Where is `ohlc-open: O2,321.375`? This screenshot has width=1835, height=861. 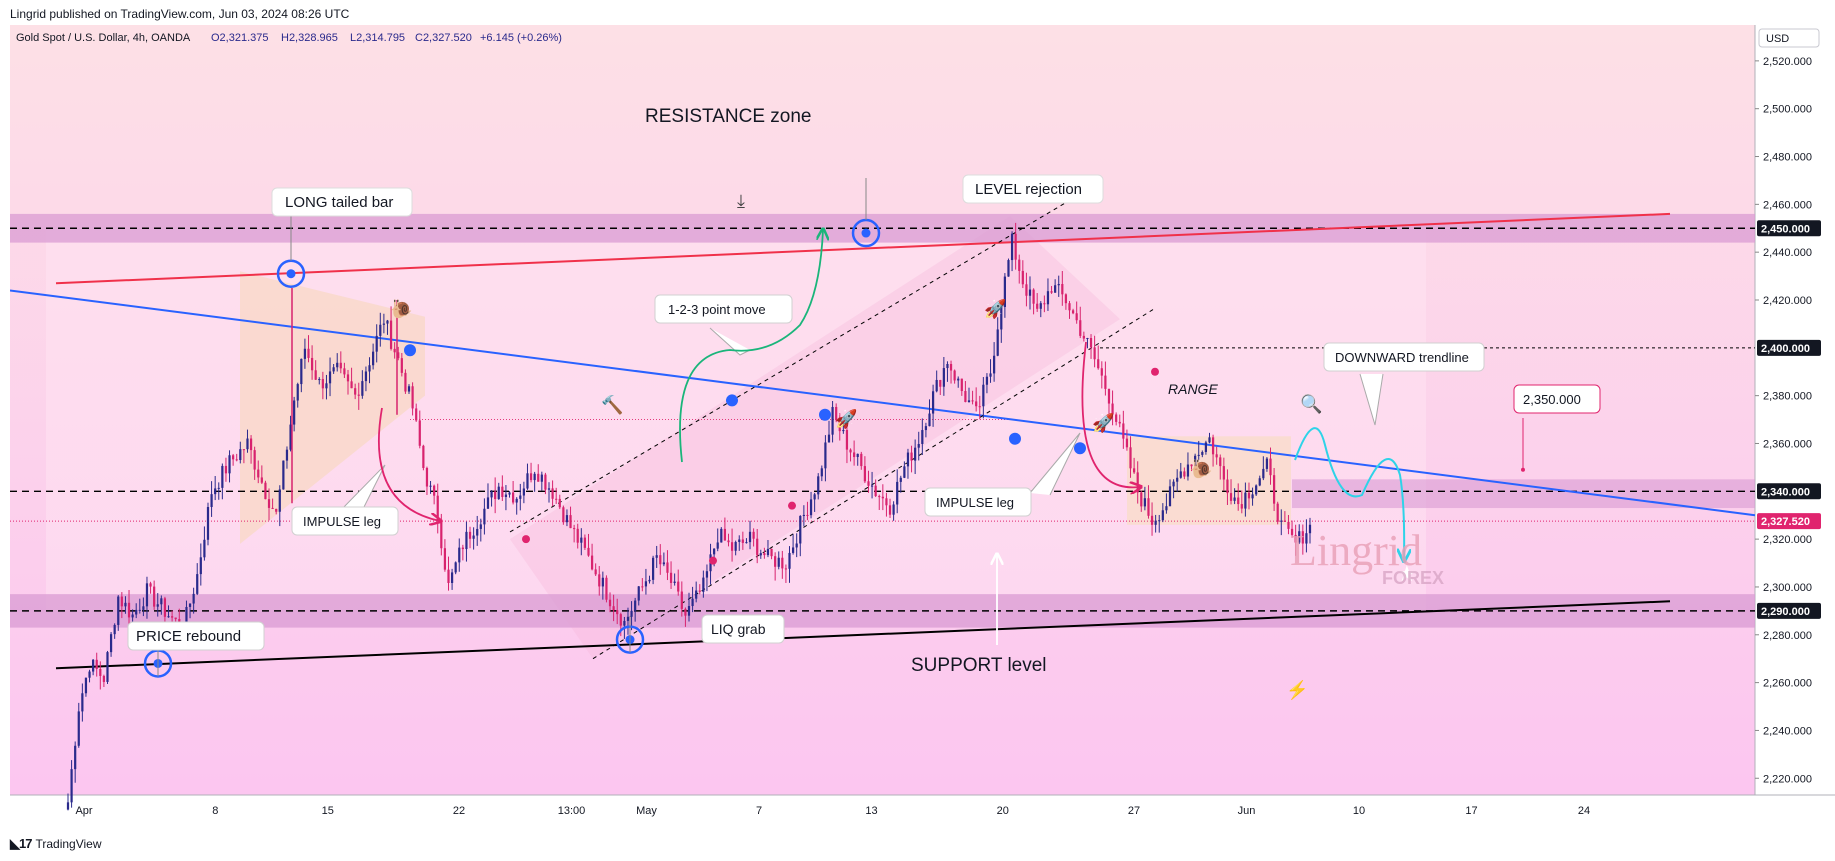 ohlc-open: O2,321.375 is located at coordinates (240, 38).